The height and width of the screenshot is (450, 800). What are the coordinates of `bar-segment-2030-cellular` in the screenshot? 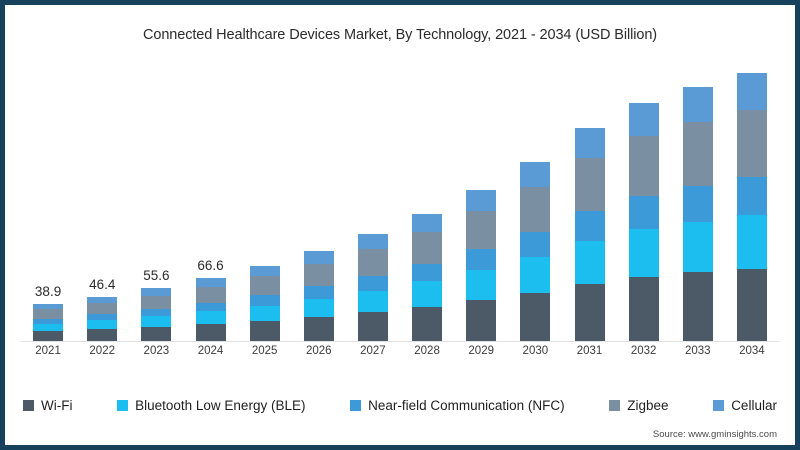 It's located at (535, 174).